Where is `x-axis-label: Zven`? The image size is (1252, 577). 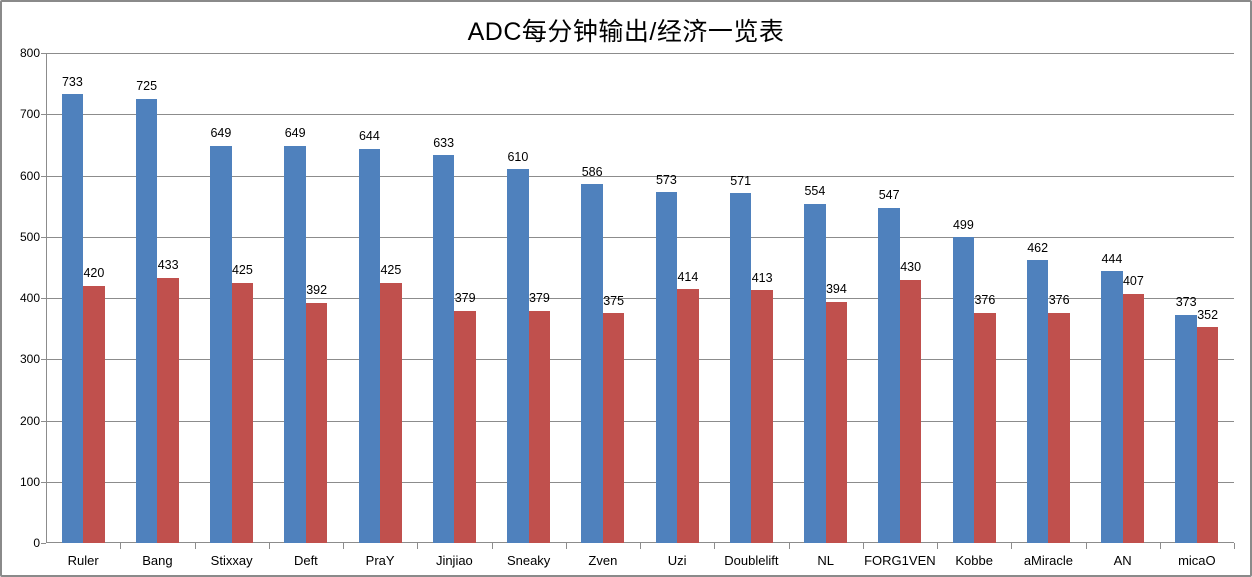
x-axis-label: Zven is located at coordinates (603, 560).